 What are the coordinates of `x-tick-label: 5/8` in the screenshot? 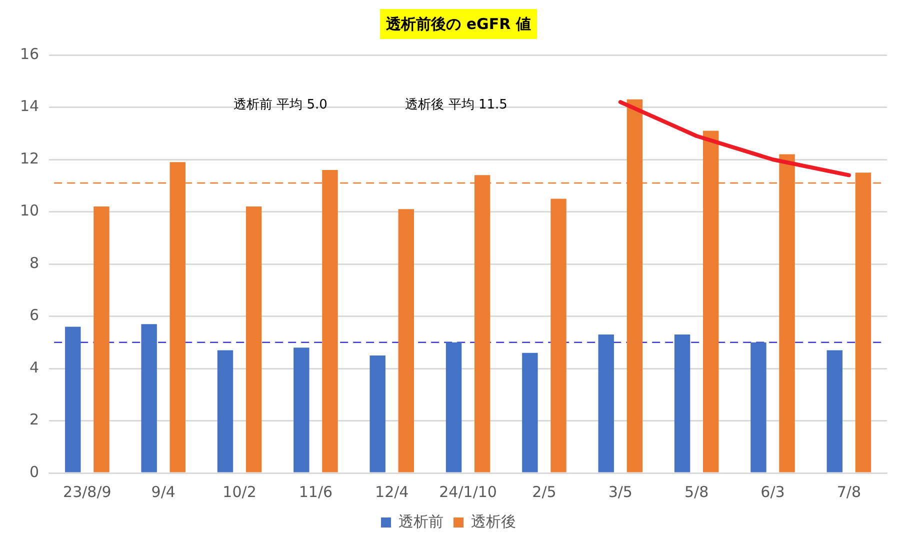 It's located at (696, 491).